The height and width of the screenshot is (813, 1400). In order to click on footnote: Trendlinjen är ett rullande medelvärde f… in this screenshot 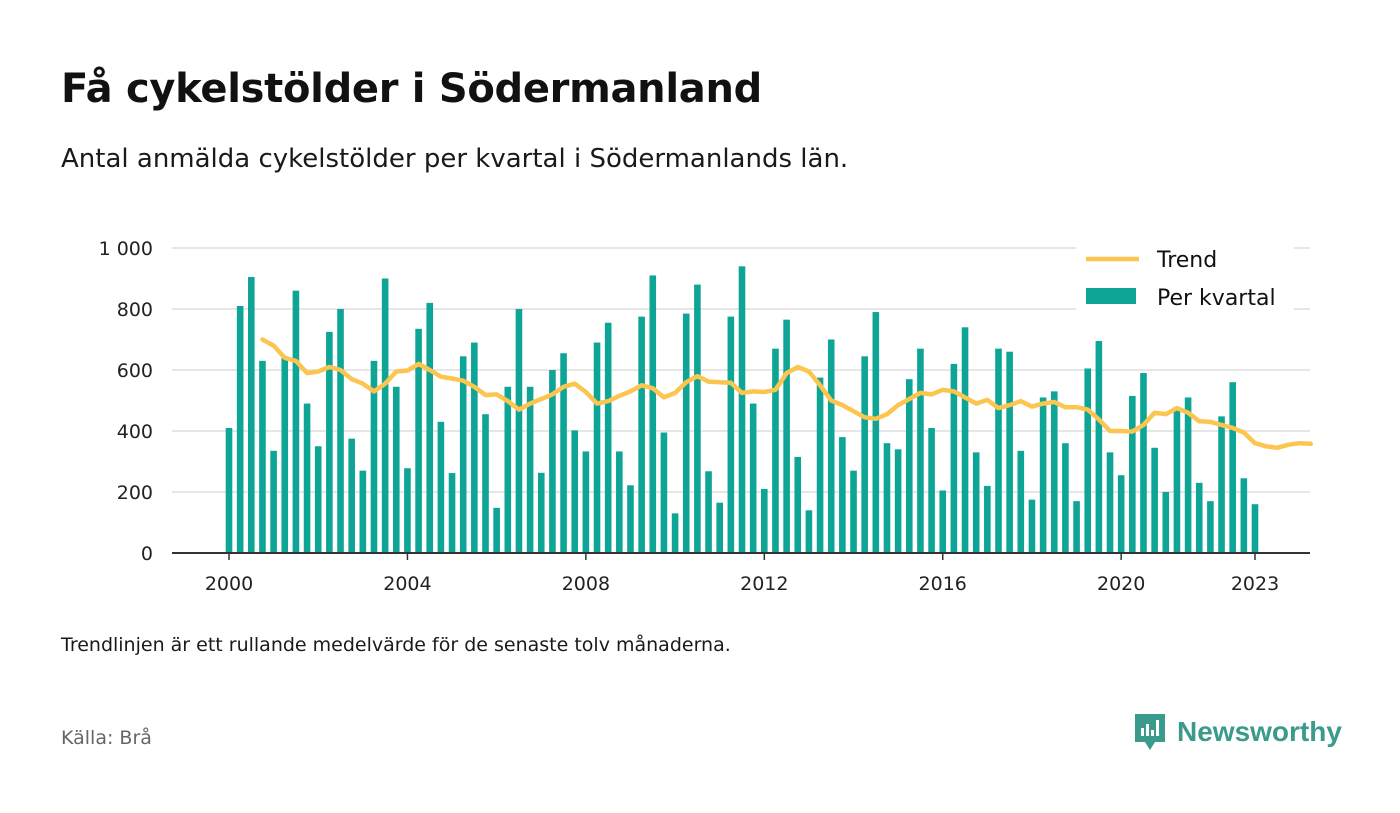, I will do `click(396, 645)`.